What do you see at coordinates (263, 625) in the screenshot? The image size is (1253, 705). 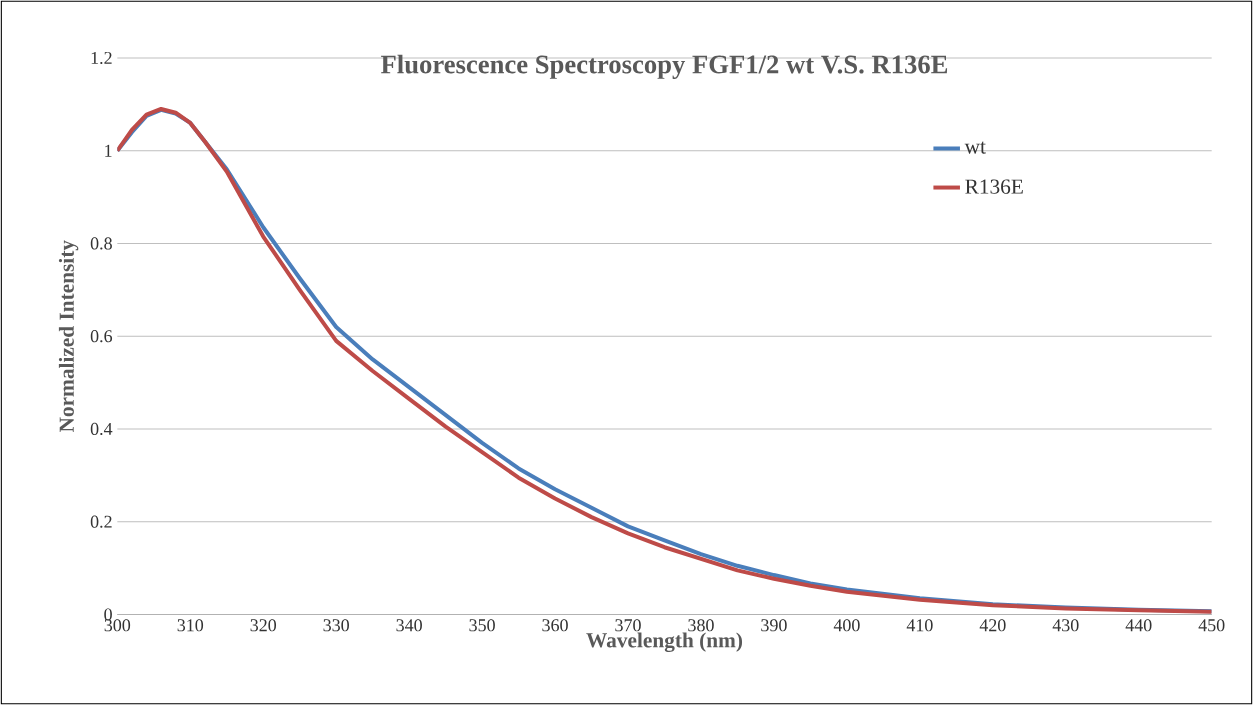 I see `x-tick-label: 320` at bounding box center [263, 625].